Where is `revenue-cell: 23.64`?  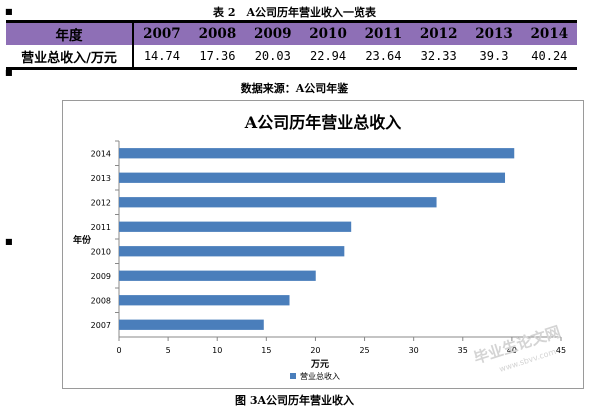
revenue-cell: 23.64 is located at coordinates (383, 57).